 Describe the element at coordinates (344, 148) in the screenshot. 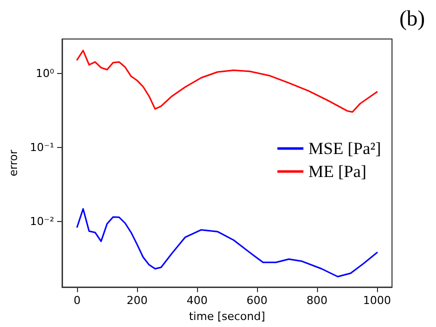

I see `legend-label: MSE [Pa²]` at that location.